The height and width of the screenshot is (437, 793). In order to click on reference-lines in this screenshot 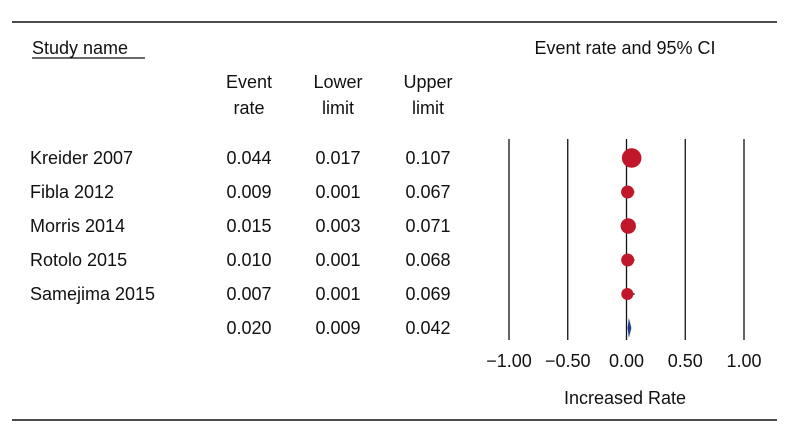, I will do `click(626, 239)`.